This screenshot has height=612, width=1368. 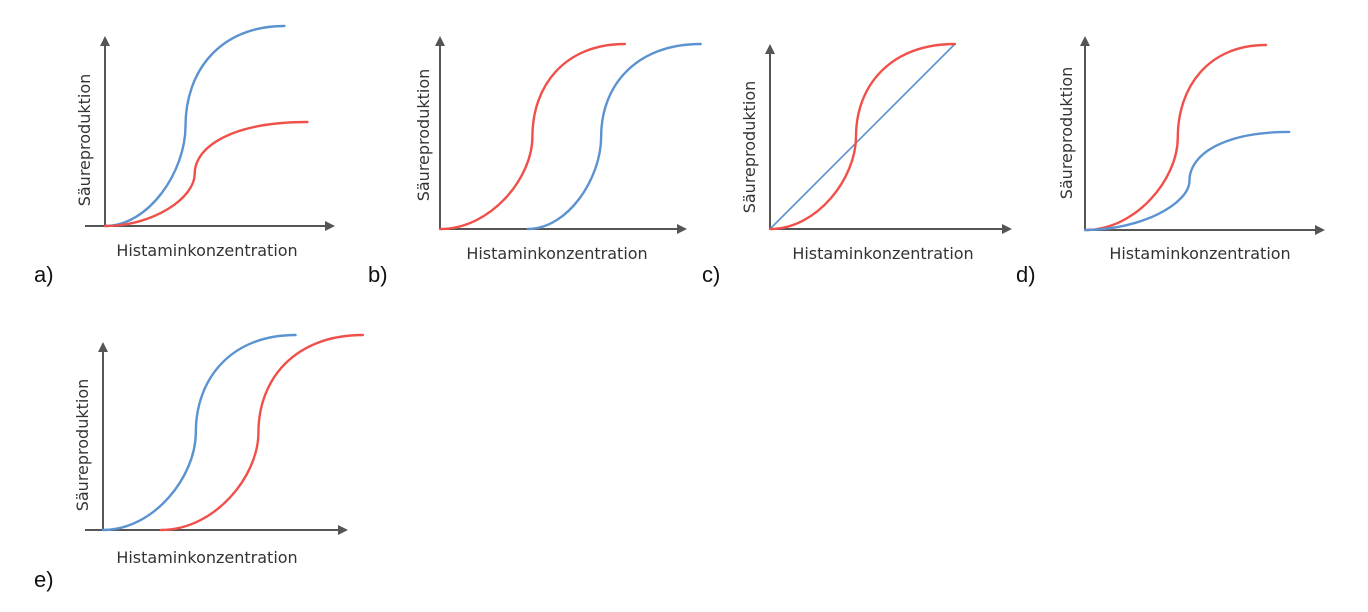 I want to click on panel-c: Säureproduktion Histaminkonzentration c), so click(x=857, y=164).